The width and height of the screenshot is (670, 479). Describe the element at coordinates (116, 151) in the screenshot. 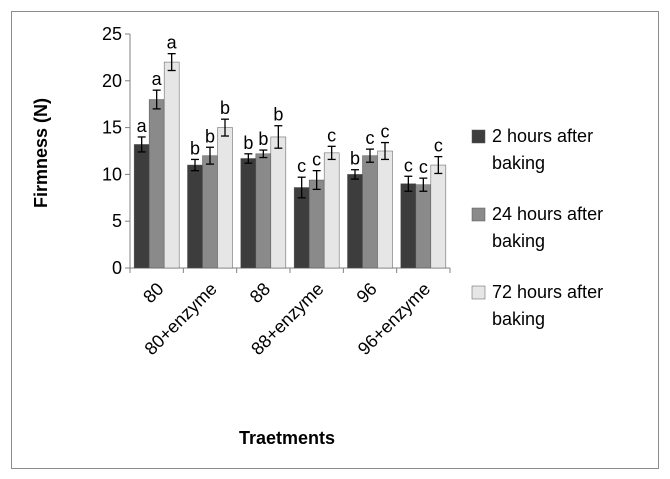

I see `y-axis: 0 5 10 15 20 25` at that location.